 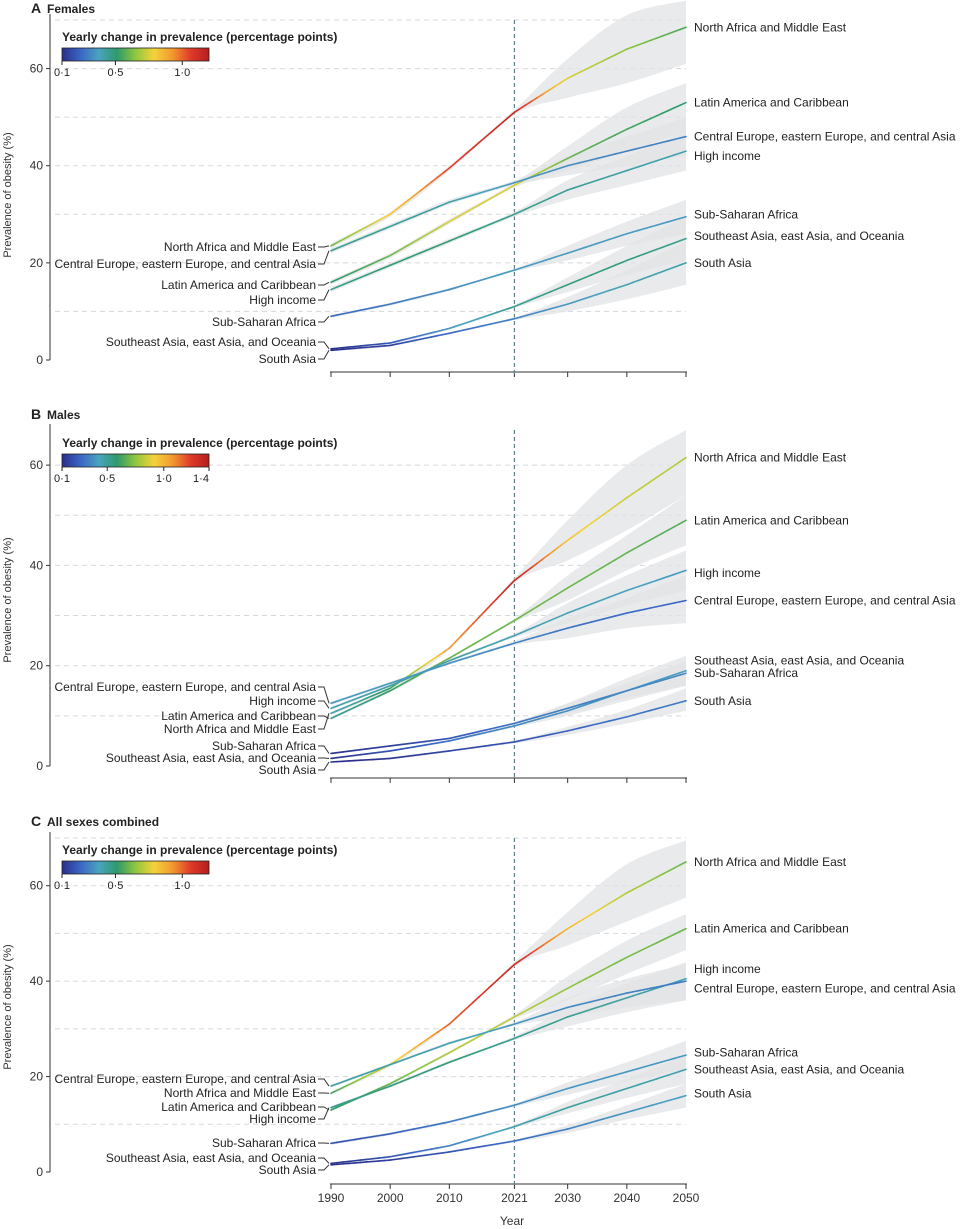 I want to click on x-tick-label: 2010, so click(x=449, y=1198).